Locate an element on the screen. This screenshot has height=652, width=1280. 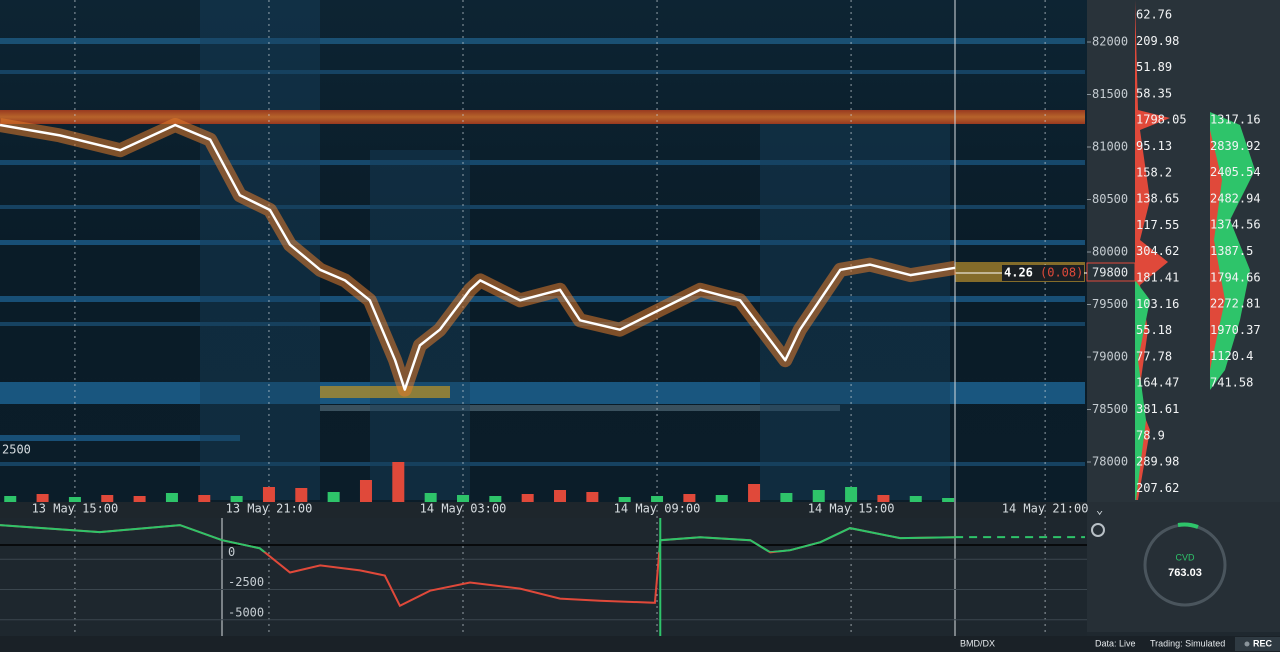
book-value: 58.35 is located at coordinates (1154, 93).